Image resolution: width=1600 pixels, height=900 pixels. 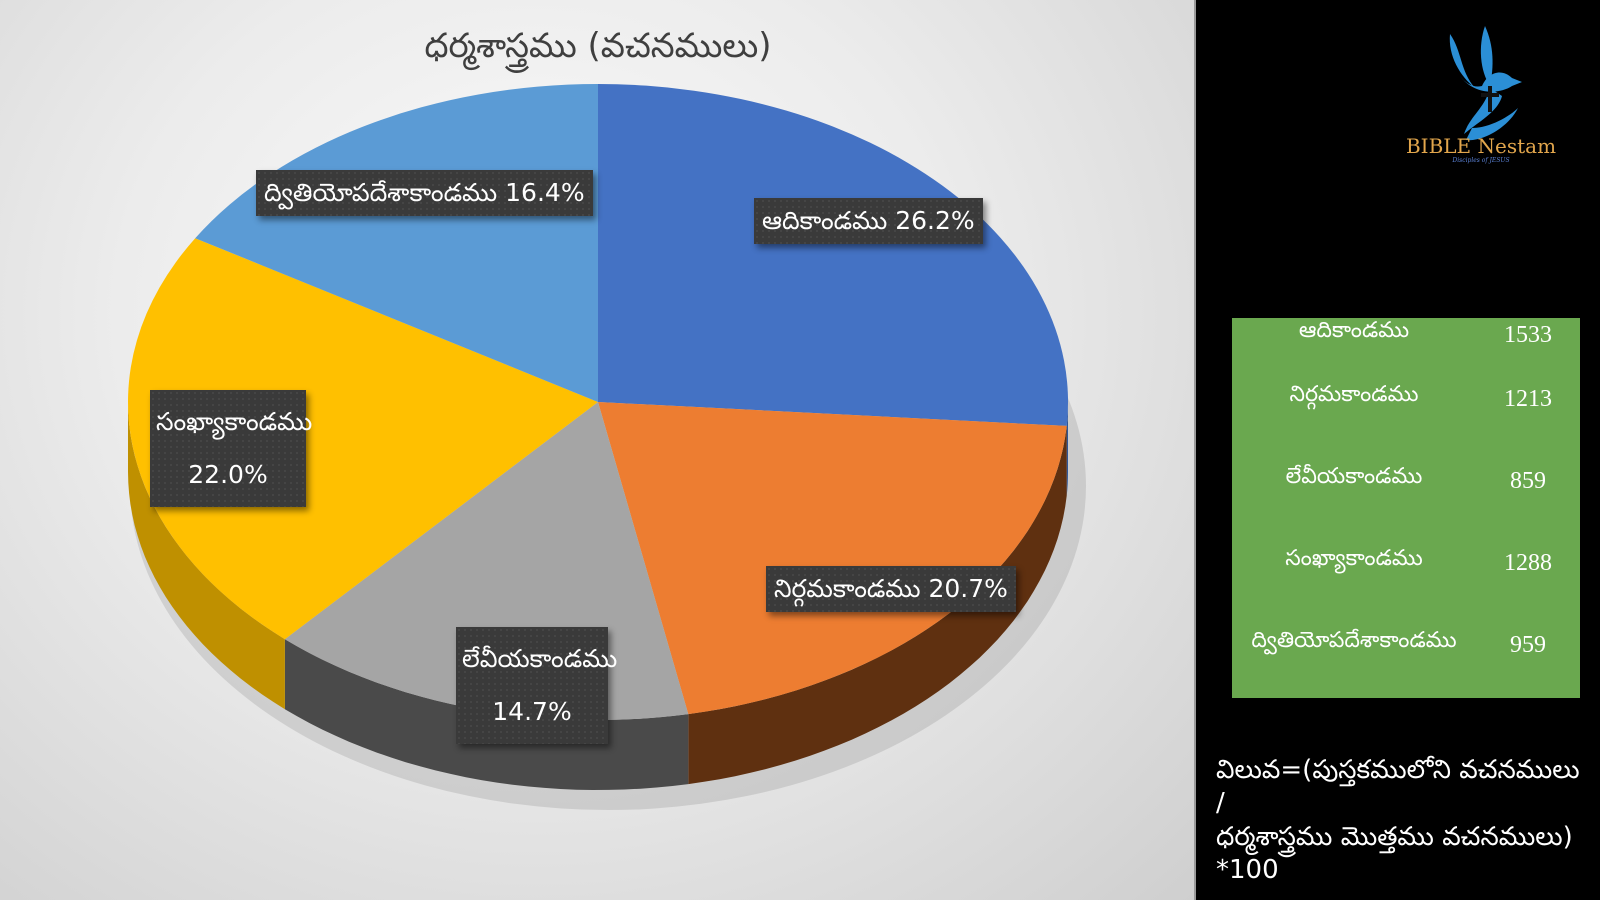 What do you see at coordinates (1394, 836) in the screenshot?
I see `formula-line-2: ధర్మశాస్త్రము మొత్తము వచనములు)` at bounding box center [1394, 836].